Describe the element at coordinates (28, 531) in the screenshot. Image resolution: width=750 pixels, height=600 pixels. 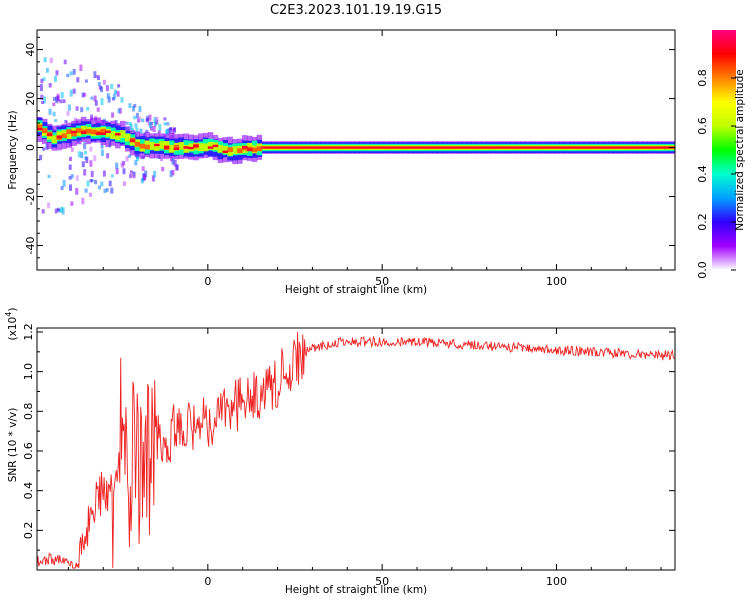
I see `snr-y-tick-label: 0.2` at that location.